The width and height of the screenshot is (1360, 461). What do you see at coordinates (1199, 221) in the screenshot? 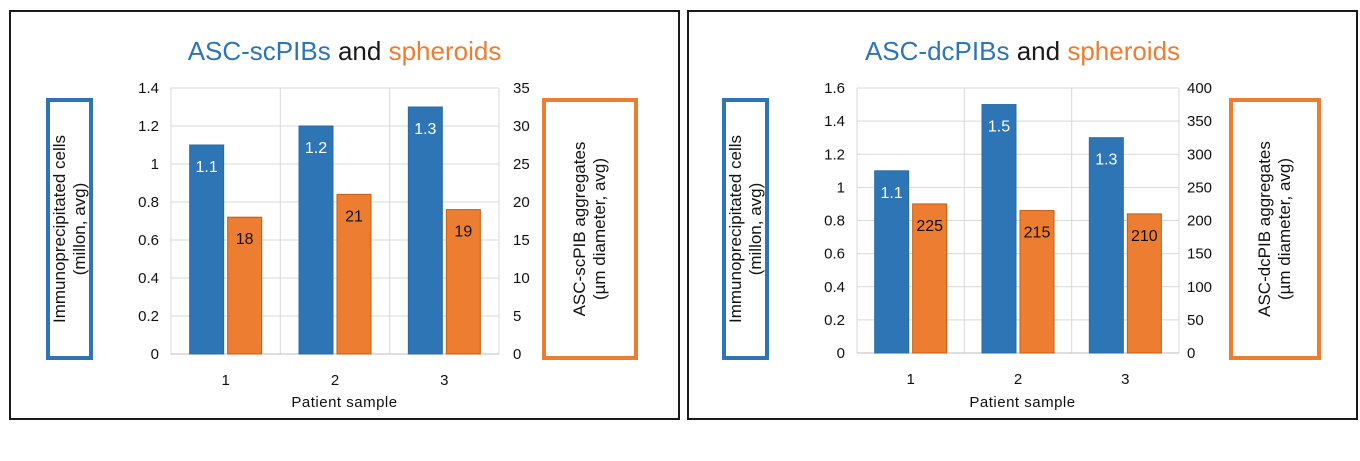
I see `y-tick-right: 200` at bounding box center [1199, 221].